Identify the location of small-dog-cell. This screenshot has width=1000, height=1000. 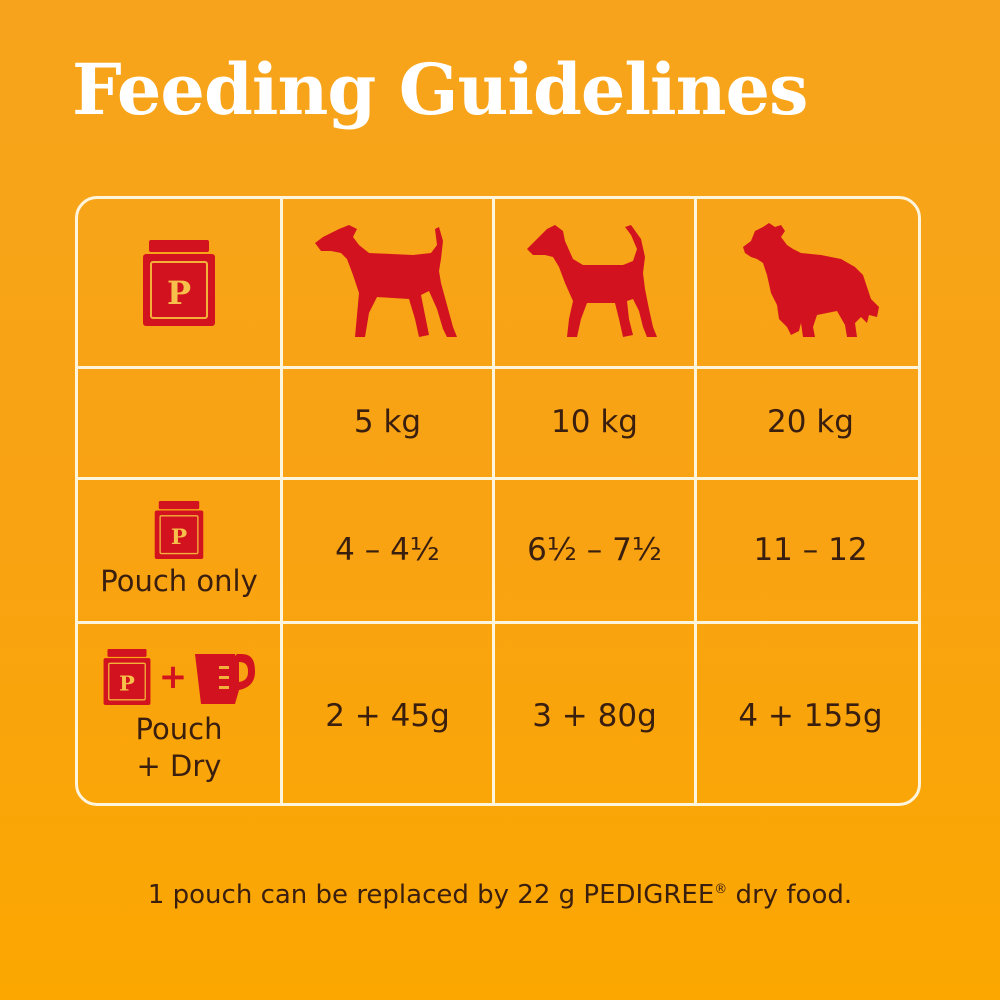
(387, 282).